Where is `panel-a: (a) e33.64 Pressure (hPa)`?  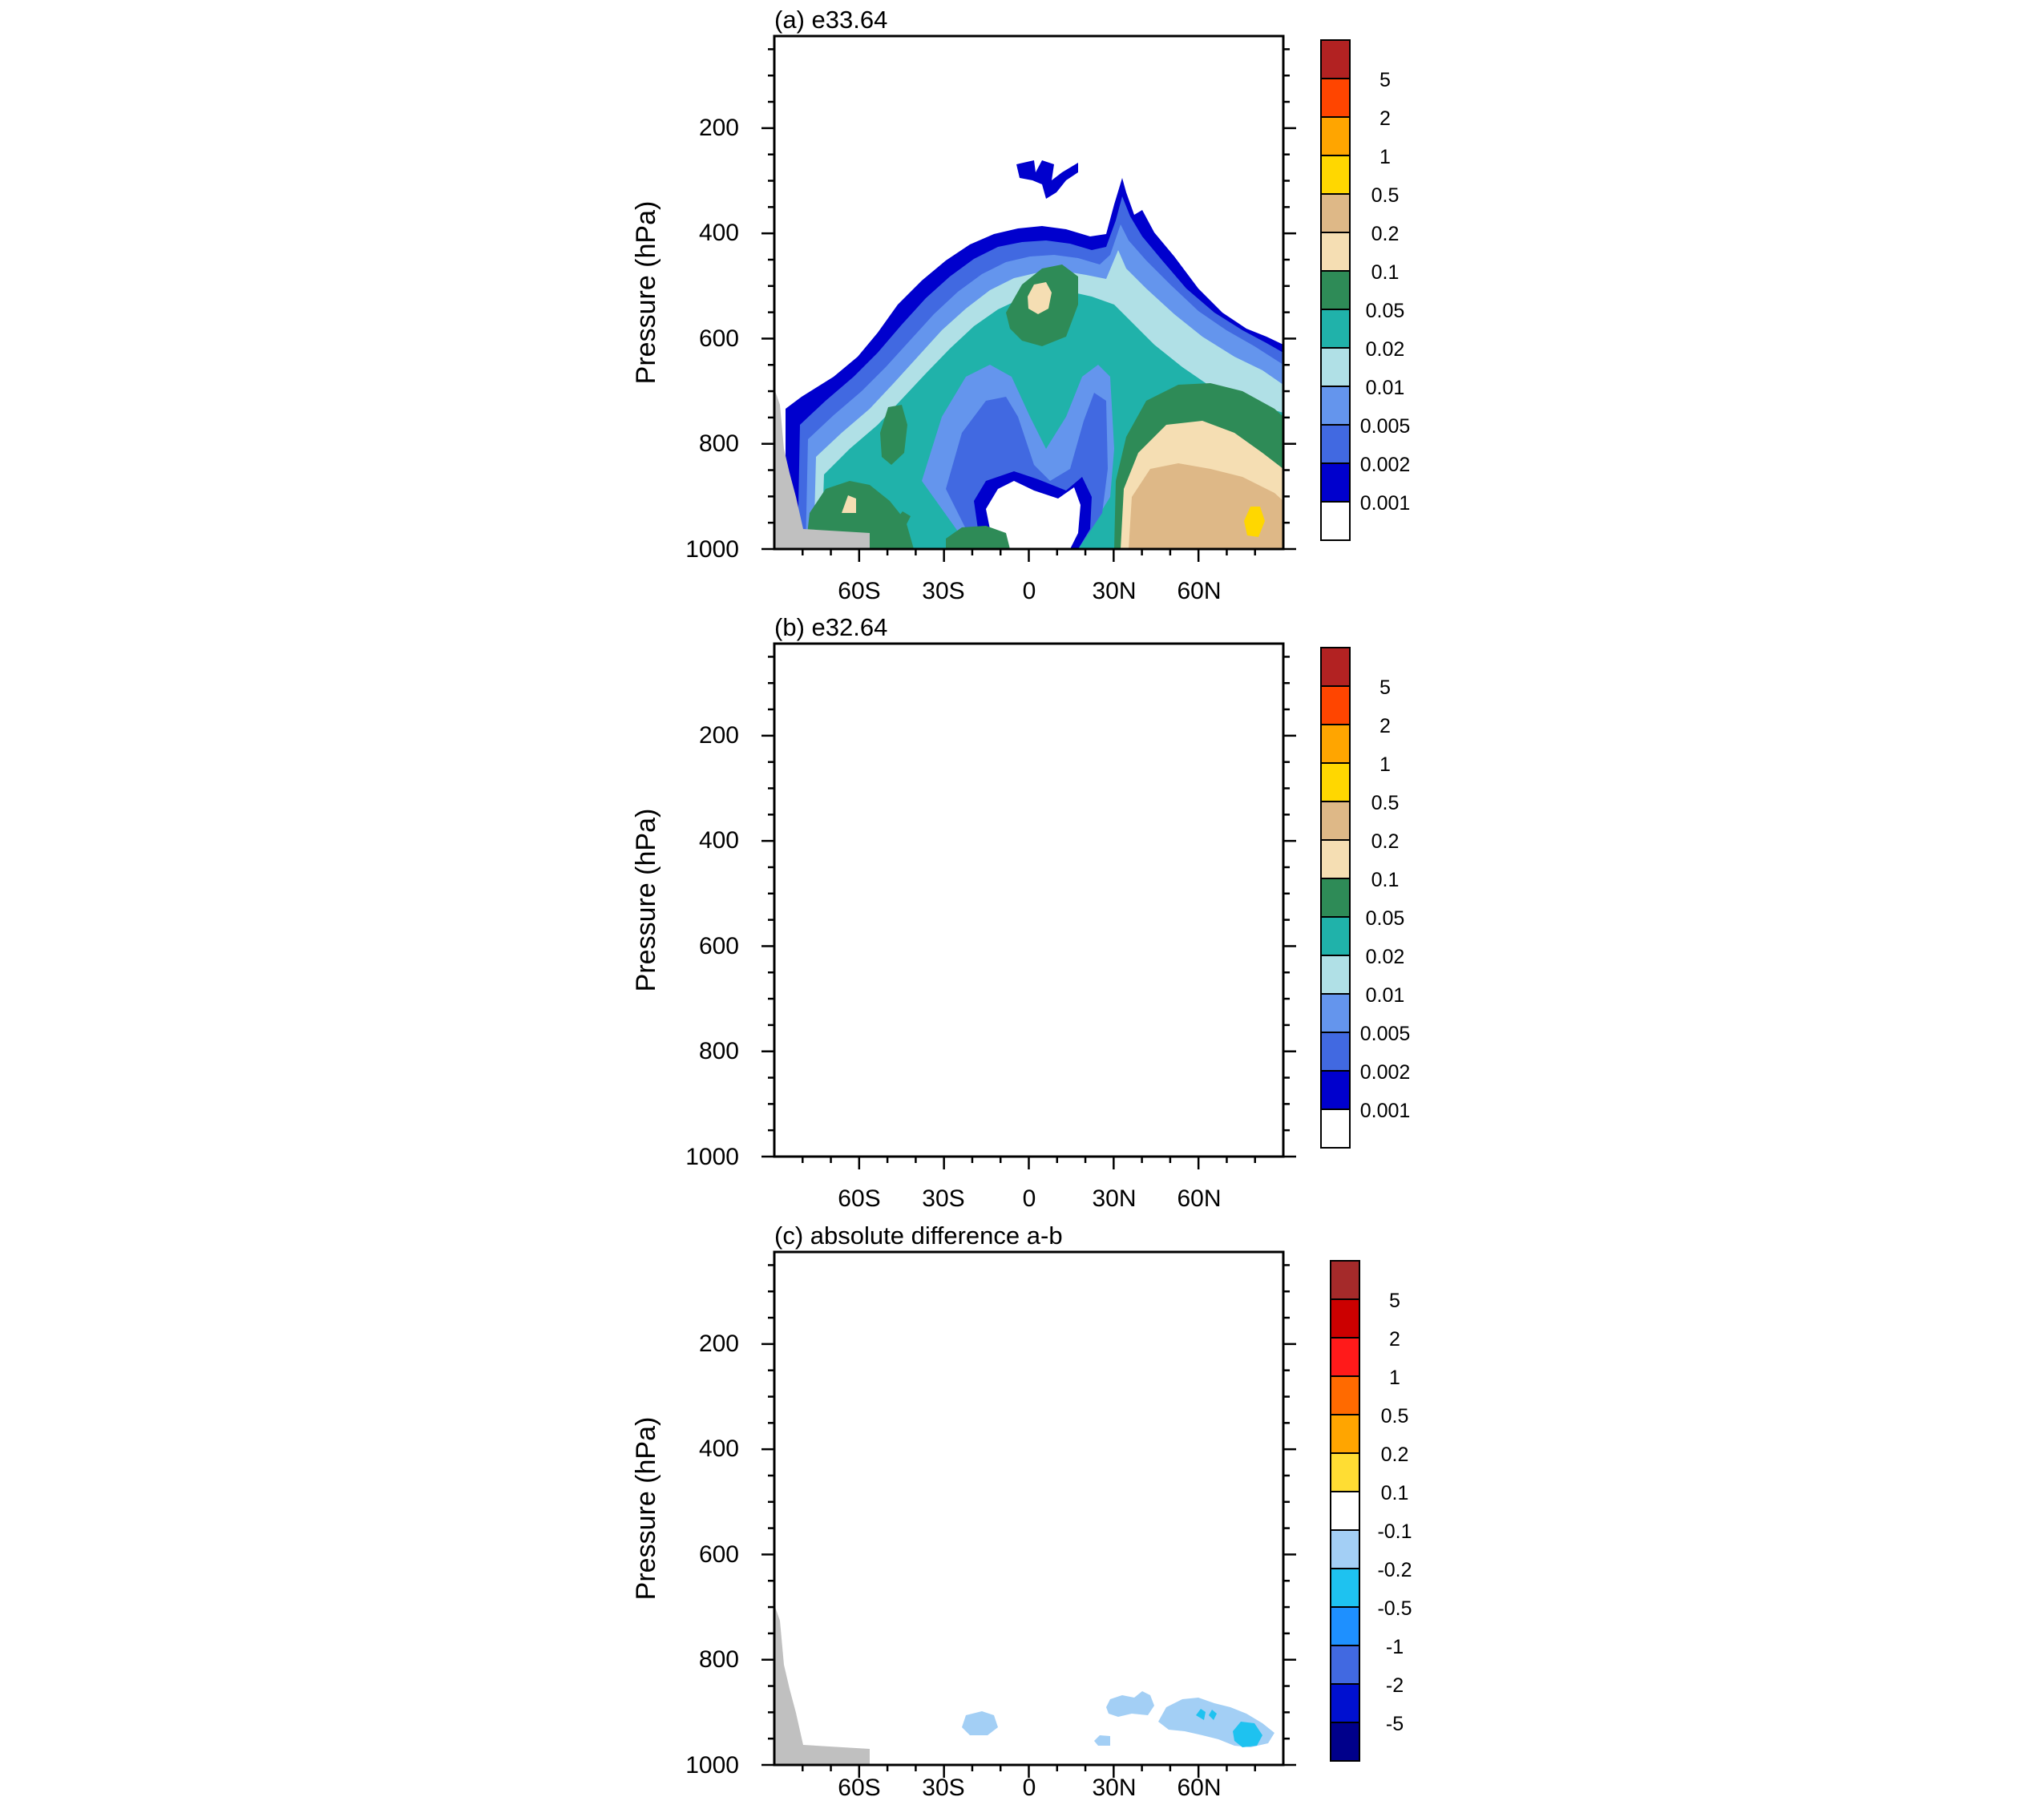 panel-a: (a) e33.64 Pressure (hPa) is located at coordinates (1021, 305).